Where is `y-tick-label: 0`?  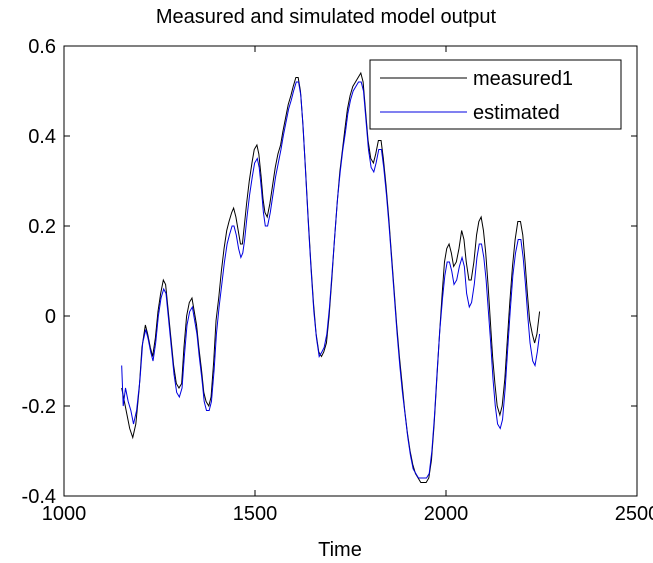
y-tick-label: 0 is located at coordinates (50, 317).